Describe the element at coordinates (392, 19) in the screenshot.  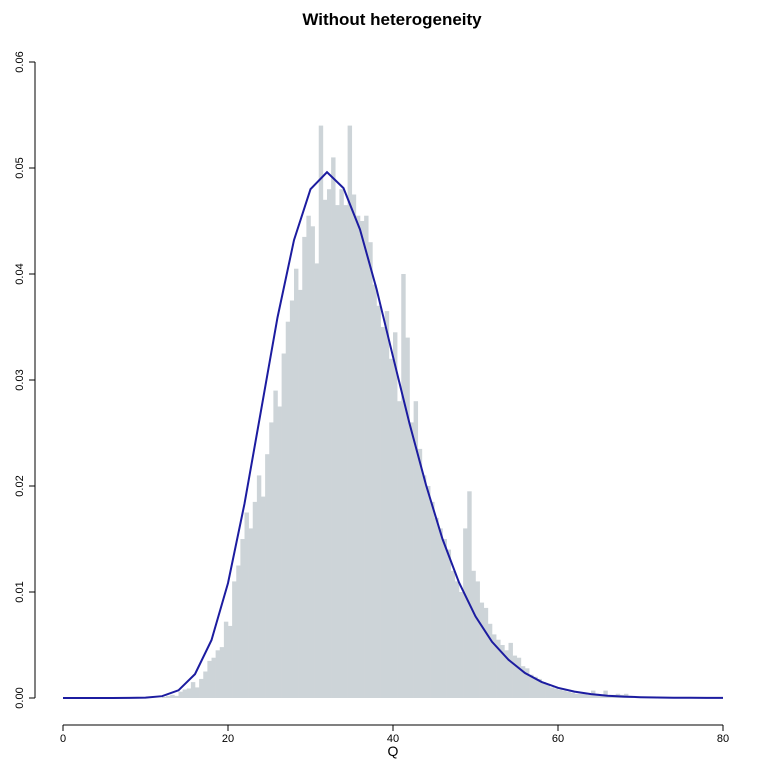
I see `chart-title: Without heterogeneity` at that location.